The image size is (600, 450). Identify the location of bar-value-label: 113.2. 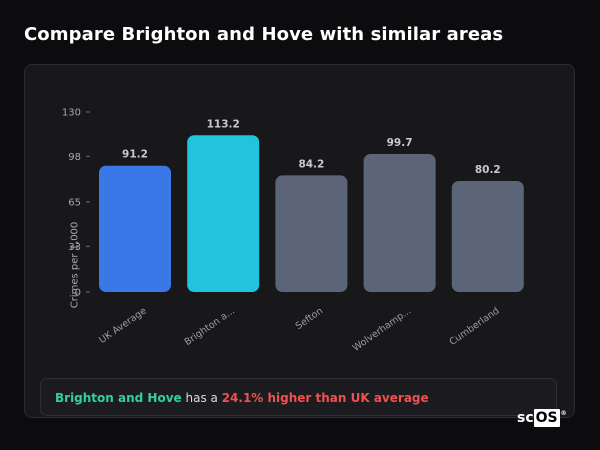
(223, 124).